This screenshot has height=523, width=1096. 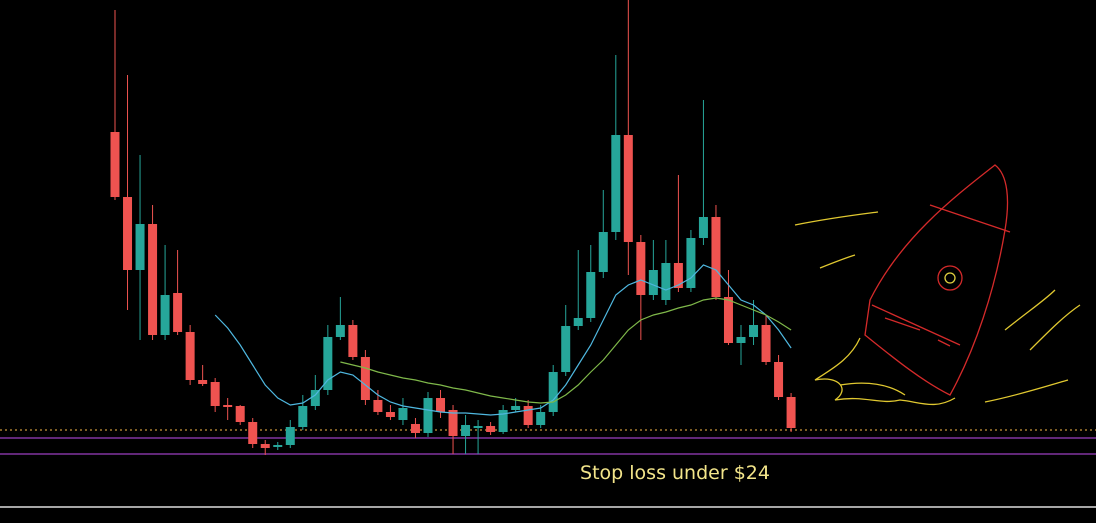 I want to click on rocket-doodle, so click(x=937, y=285).